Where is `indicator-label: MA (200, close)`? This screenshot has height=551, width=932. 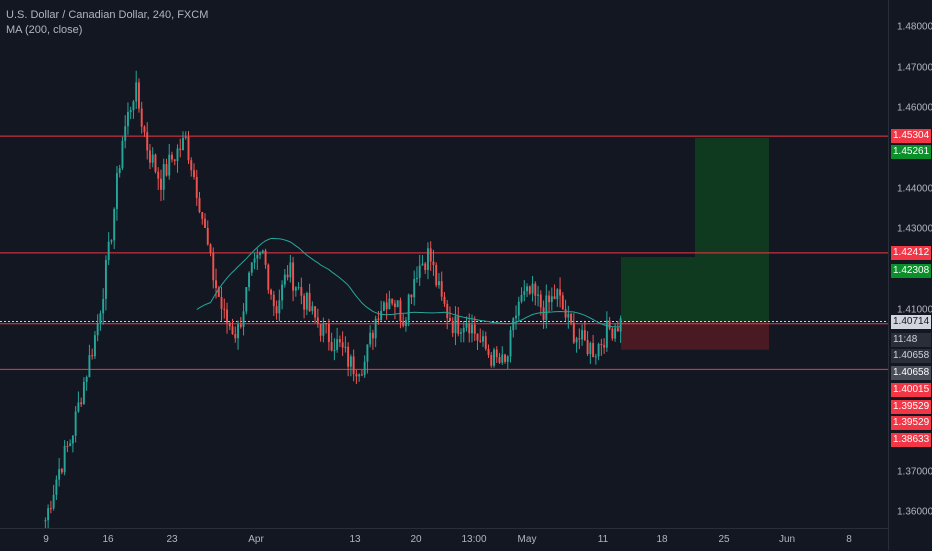
indicator-label: MA (200, close) is located at coordinates (44, 30).